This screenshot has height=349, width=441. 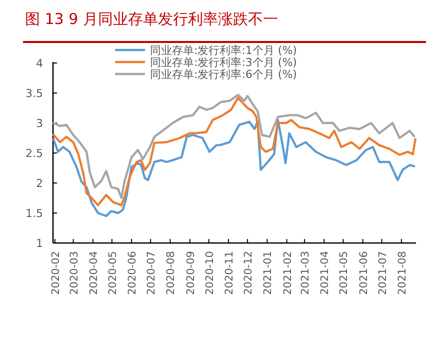 What do you see at coordinates (223, 50) in the screenshot?
I see `legend-label: 同业存单:发行利率:1个月 (%)` at bounding box center [223, 50].